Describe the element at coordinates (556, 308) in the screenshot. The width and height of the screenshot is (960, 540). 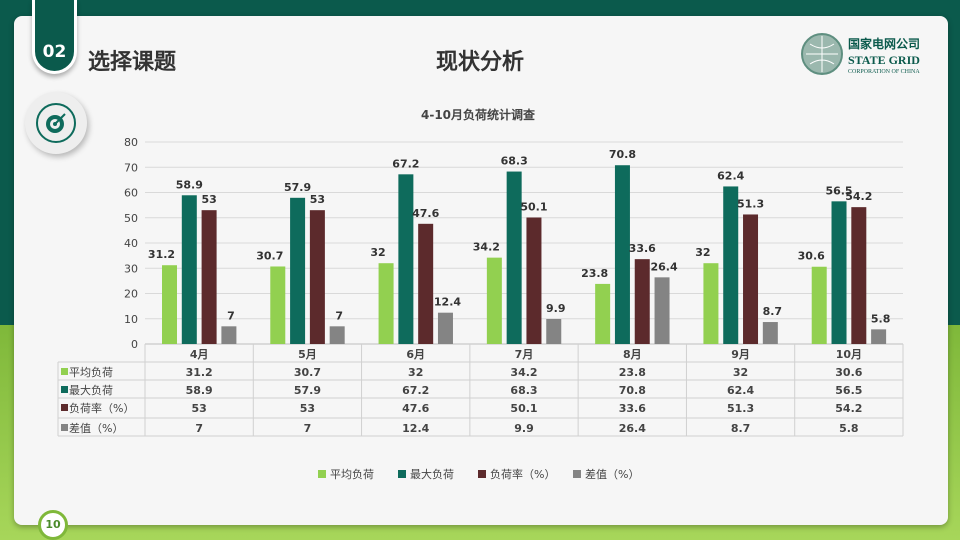
I see `data-label: 9.9` at that location.